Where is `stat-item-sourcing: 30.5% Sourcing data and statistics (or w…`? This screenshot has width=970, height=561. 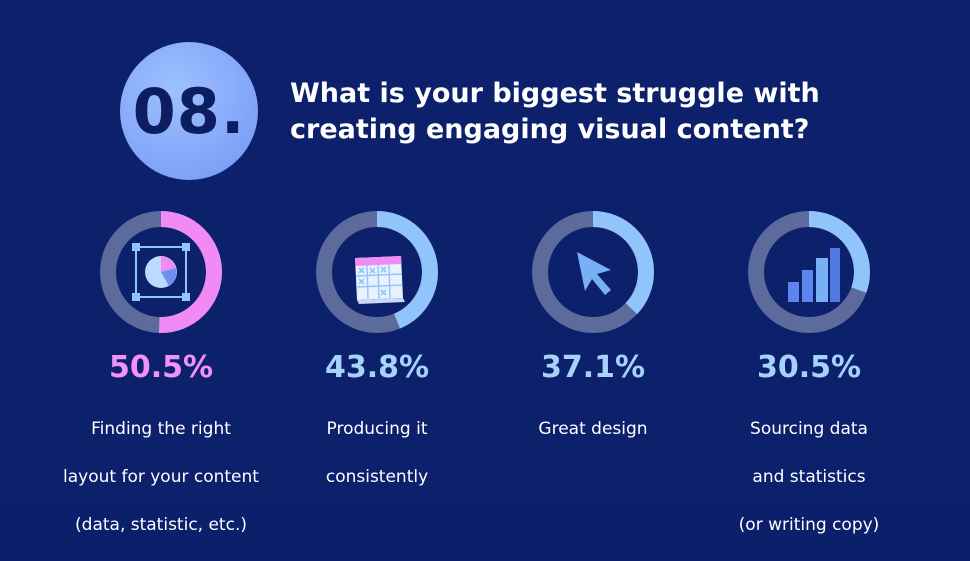 stat-item-sourcing: 30.5% Sourcing data and statistics (or w… is located at coordinates (809, 372).